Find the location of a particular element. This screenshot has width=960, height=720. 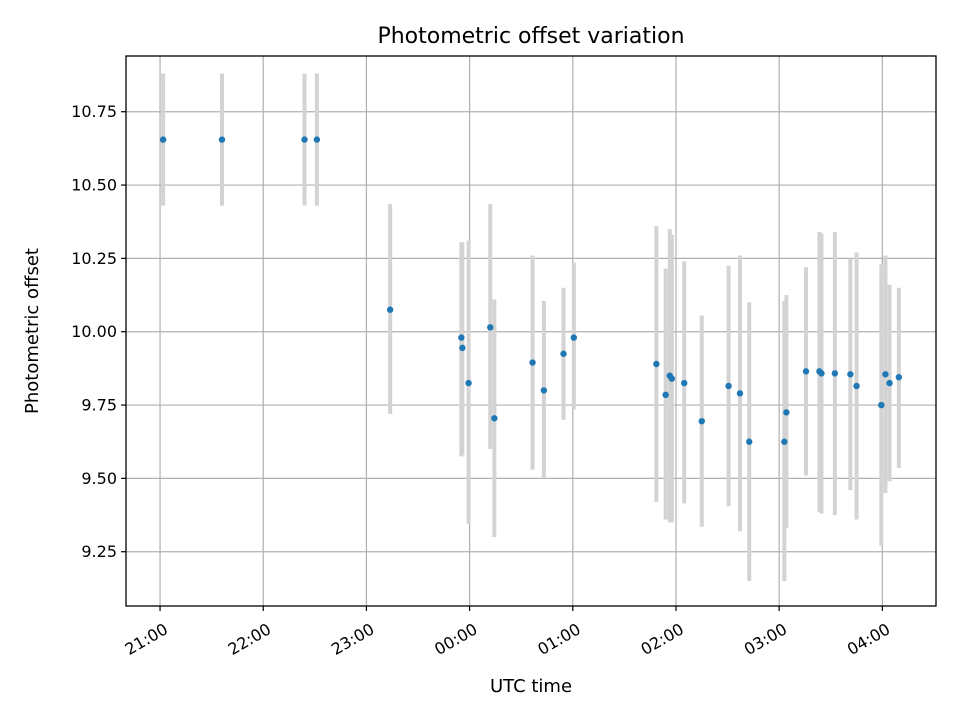

x-tick-label: 00:00 is located at coordinates (455, 639).